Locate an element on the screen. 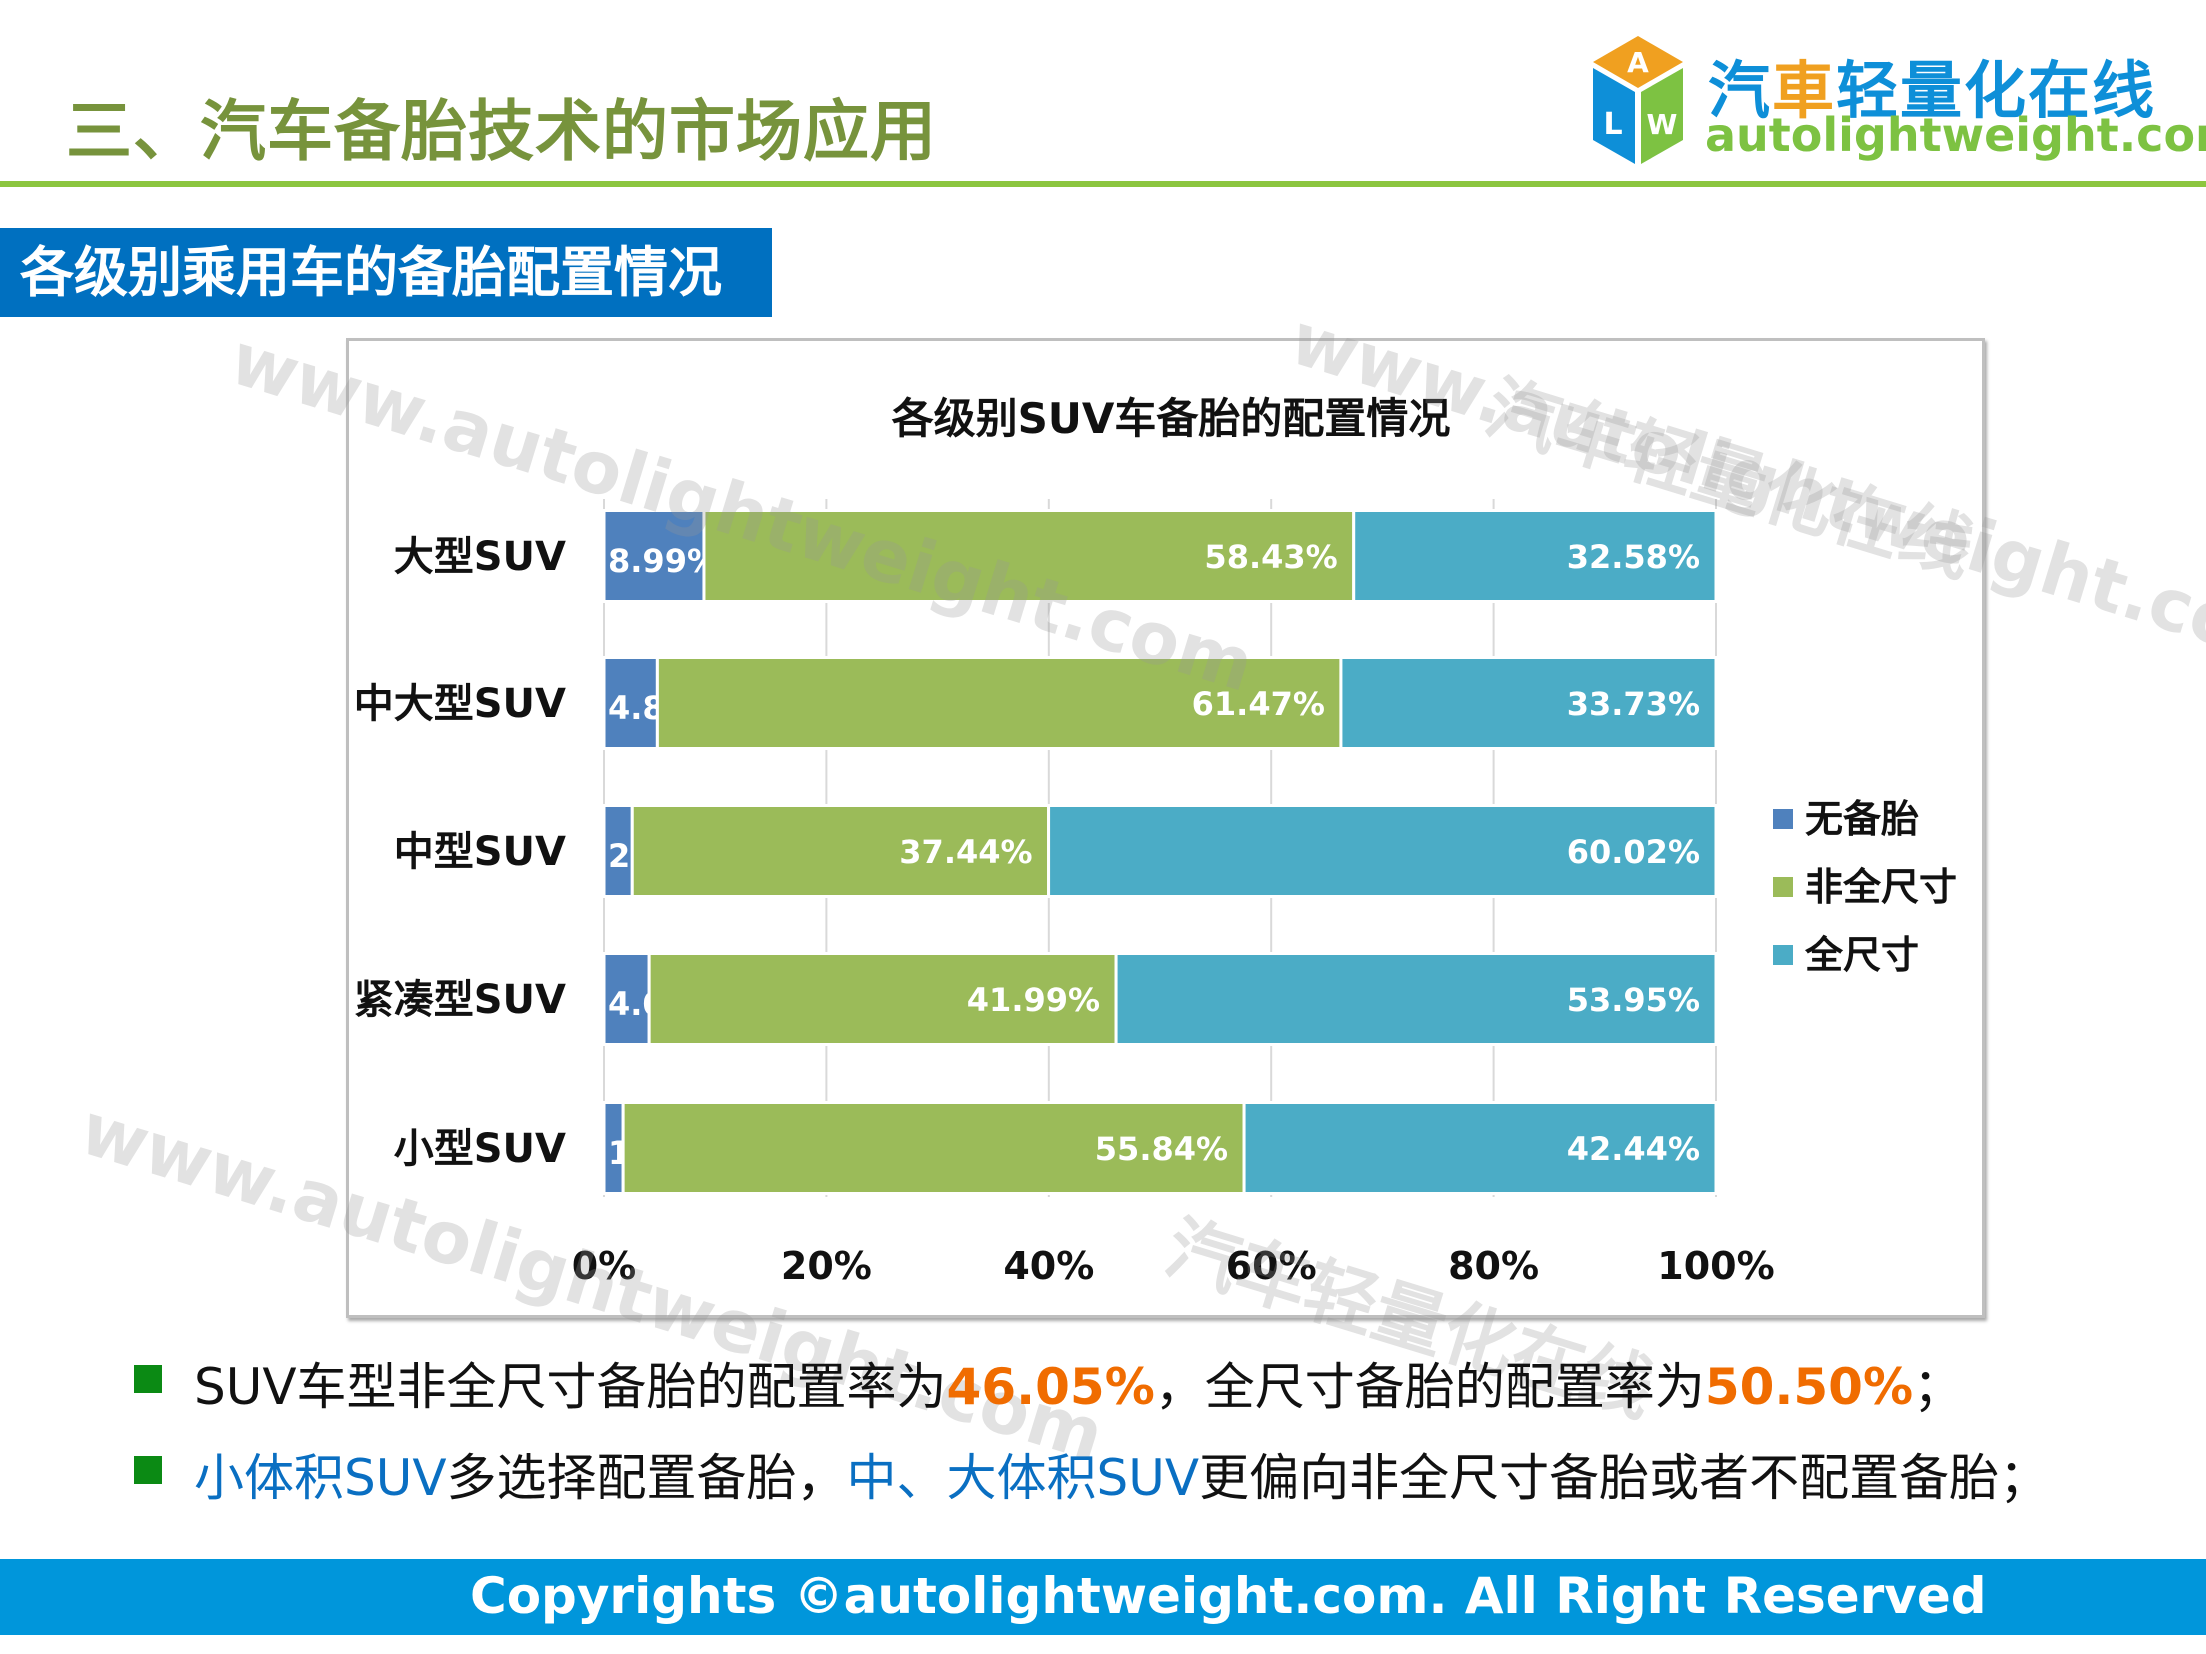 This screenshot has height=1654, width=2206. category-label: 中大型SUV is located at coordinates (460, 704).